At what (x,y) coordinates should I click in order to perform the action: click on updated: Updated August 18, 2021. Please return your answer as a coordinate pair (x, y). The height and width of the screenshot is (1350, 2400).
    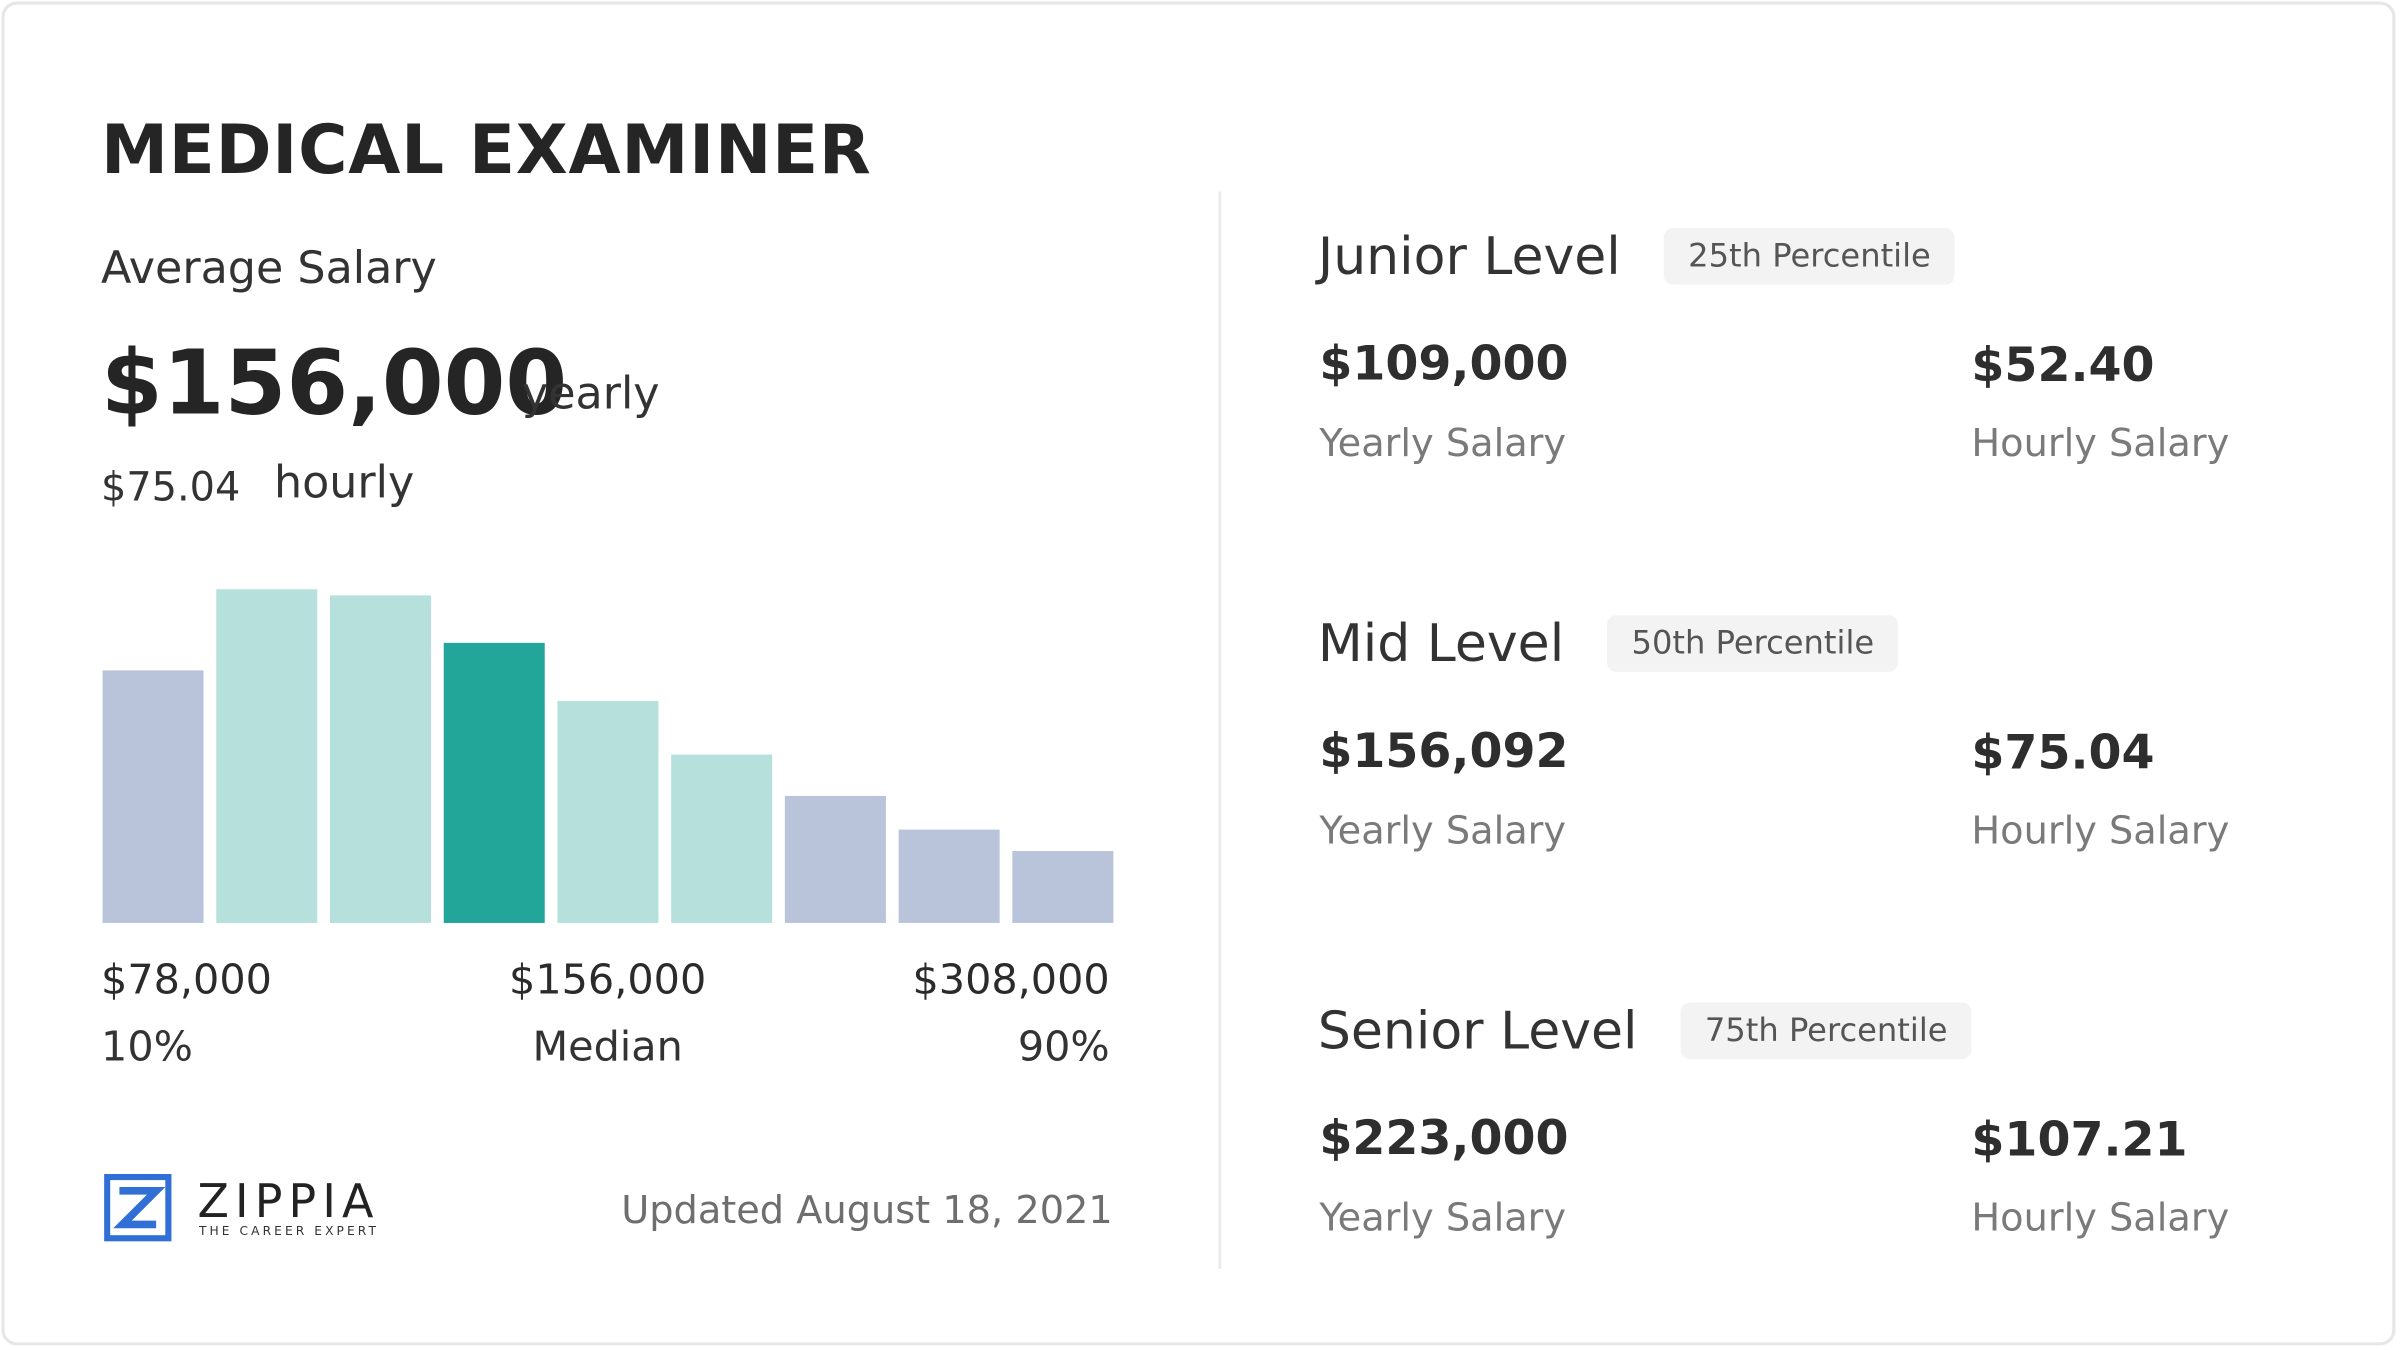
    Looking at the image, I should click on (867, 1210).